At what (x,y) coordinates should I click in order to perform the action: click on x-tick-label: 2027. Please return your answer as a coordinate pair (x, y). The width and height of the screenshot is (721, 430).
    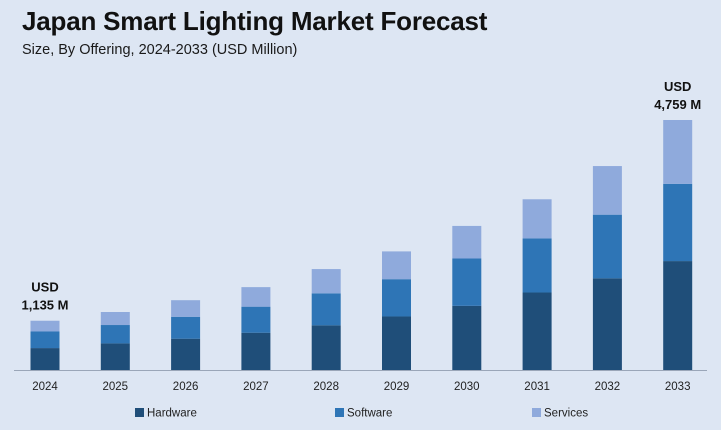
    Looking at the image, I should click on (256, 387).